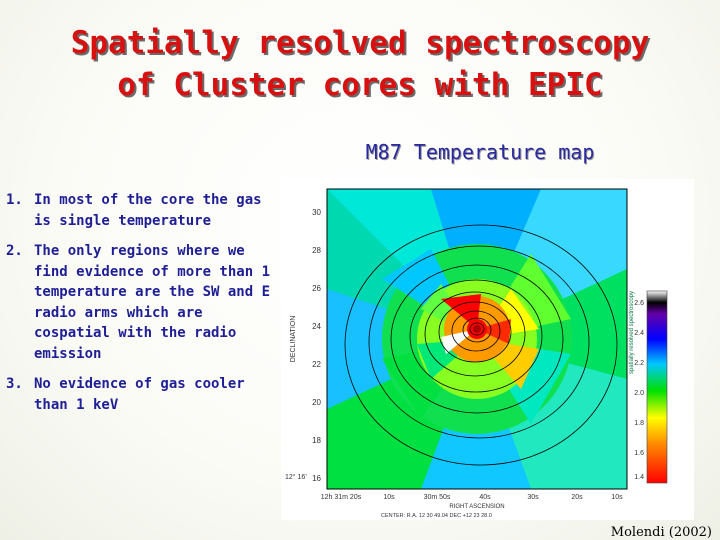 The width and height of the screenshot is (720, 540). Describe the element at coordinates (533, 497) in the screenshot. I see `x-tick: 30s` at that location.